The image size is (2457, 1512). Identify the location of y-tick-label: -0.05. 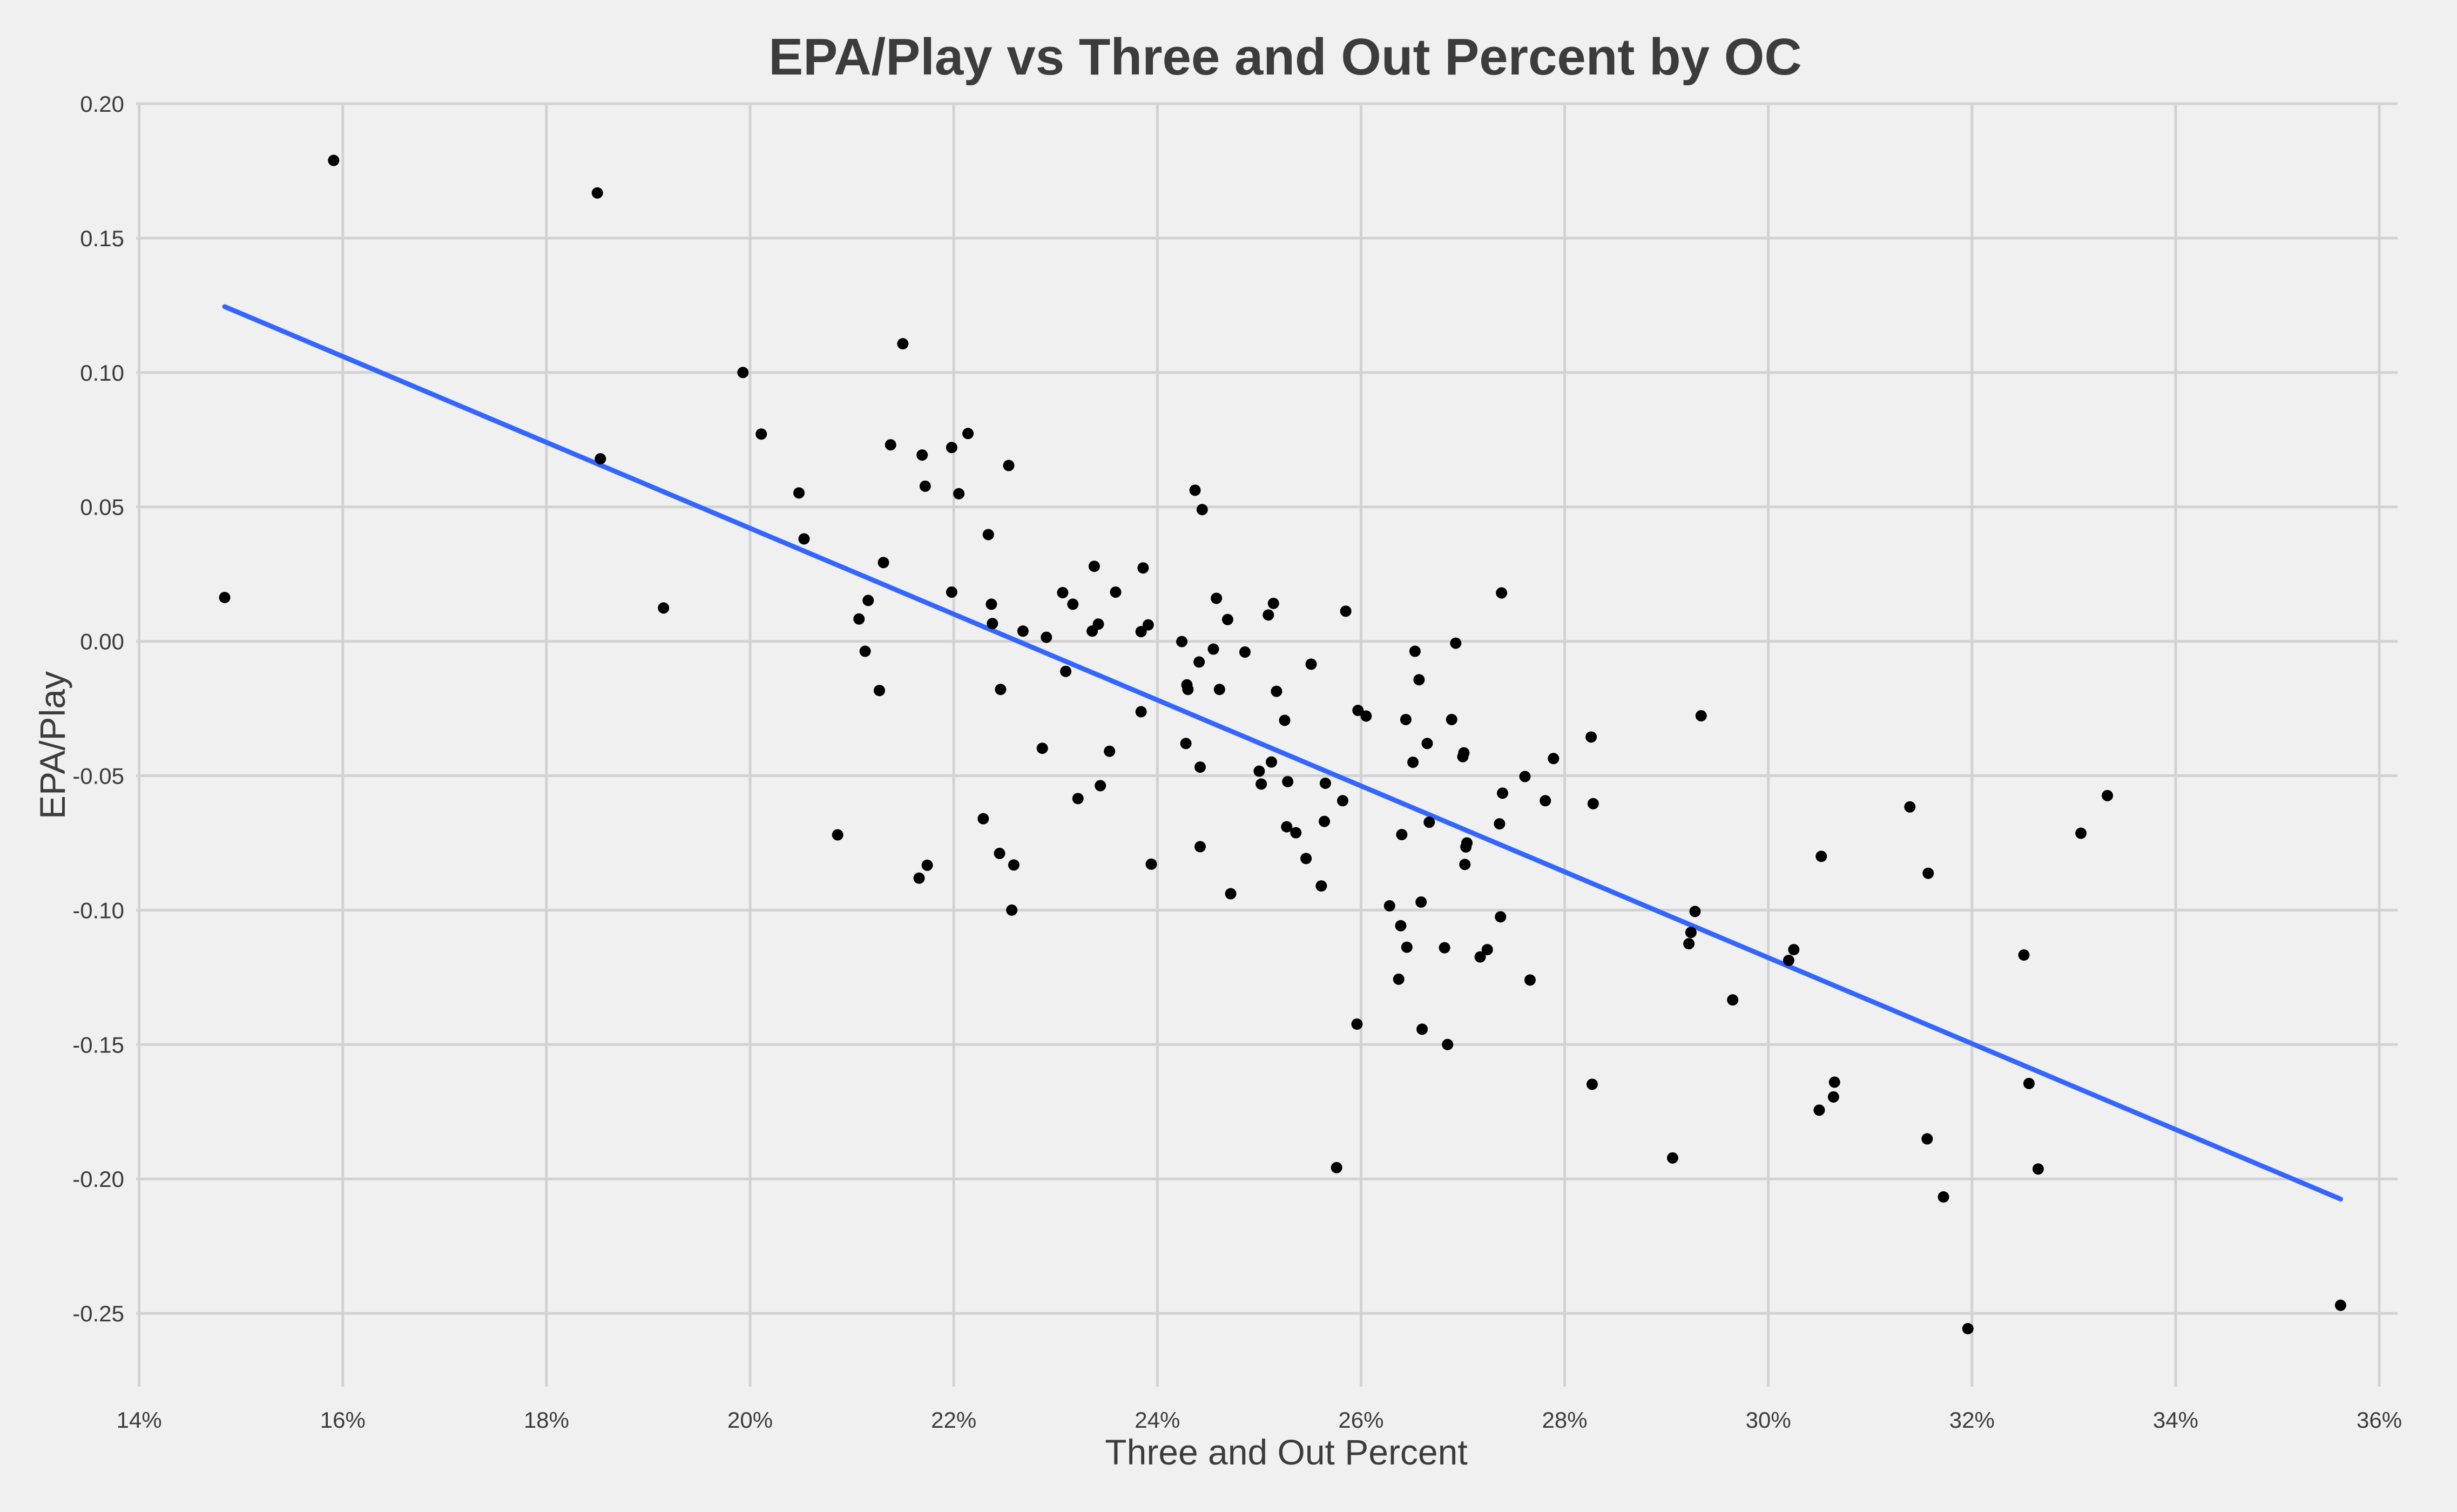
(98, 777).